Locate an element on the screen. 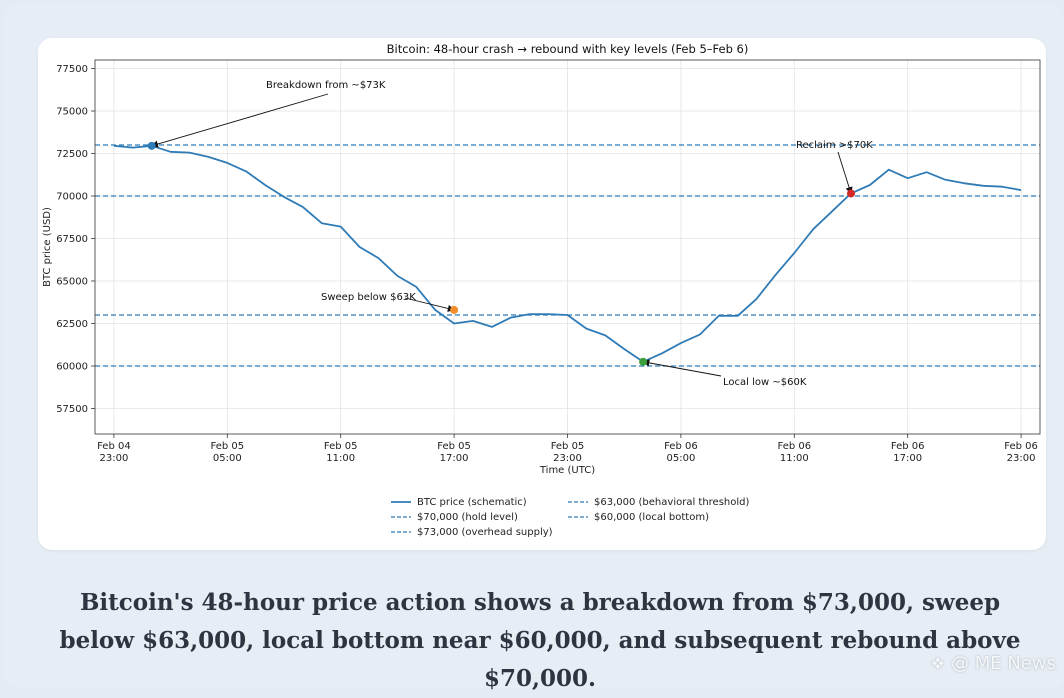 The height and width of the screenshot is (698, 1064). y-tick-label: 57500 is located at coordinates (72, 409).